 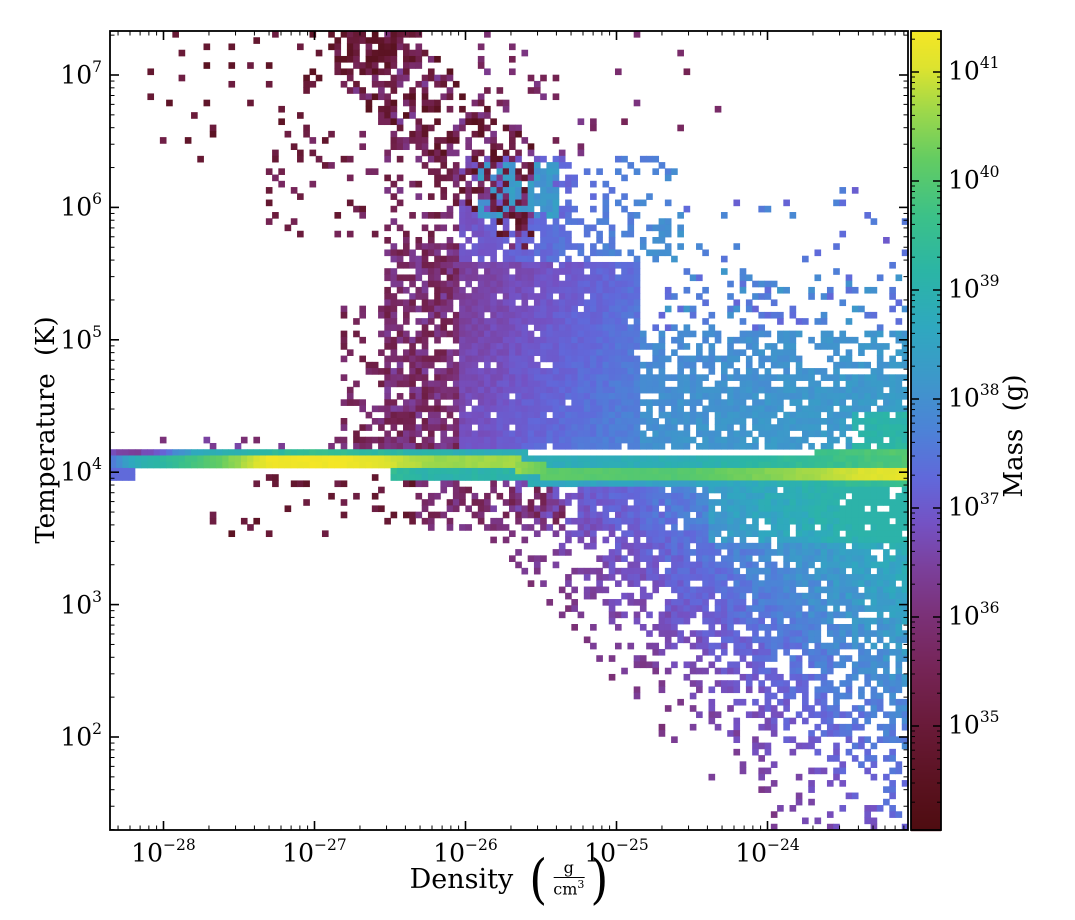 I want to click on close-paren: ), so click(x=599, y=879).